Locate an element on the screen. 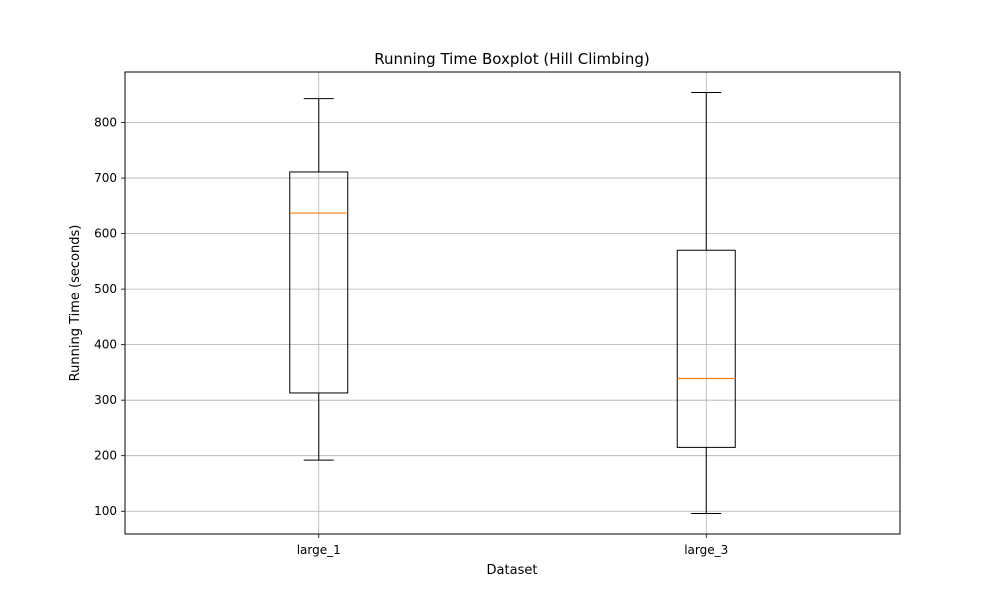 Image resolution: width=1000 pixels, height=600 pixels. y-tick-label: 300 is located at coordinates (105, 400).